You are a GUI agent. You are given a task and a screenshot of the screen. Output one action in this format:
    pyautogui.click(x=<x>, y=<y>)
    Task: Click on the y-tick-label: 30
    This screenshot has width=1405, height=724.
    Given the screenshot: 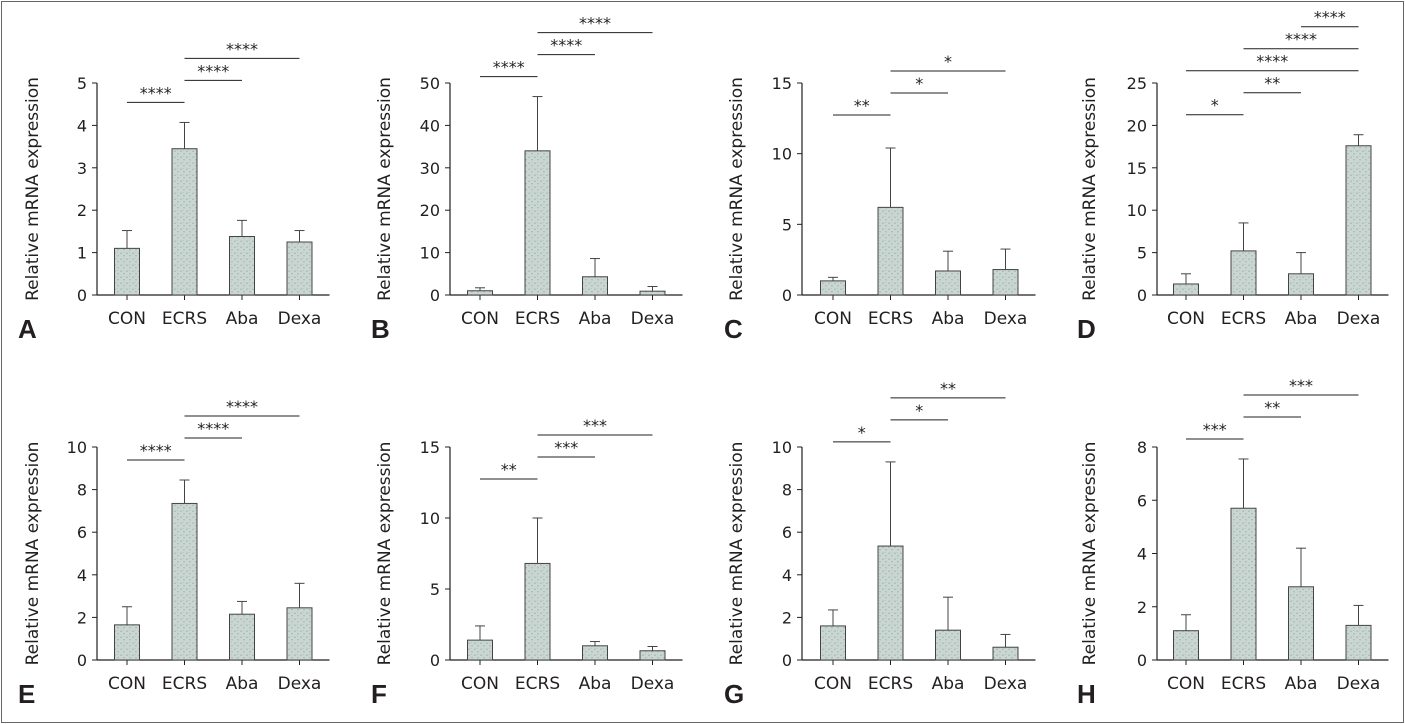 What is the action you would take?
    pyautogui.click(x=430, y=168)
    